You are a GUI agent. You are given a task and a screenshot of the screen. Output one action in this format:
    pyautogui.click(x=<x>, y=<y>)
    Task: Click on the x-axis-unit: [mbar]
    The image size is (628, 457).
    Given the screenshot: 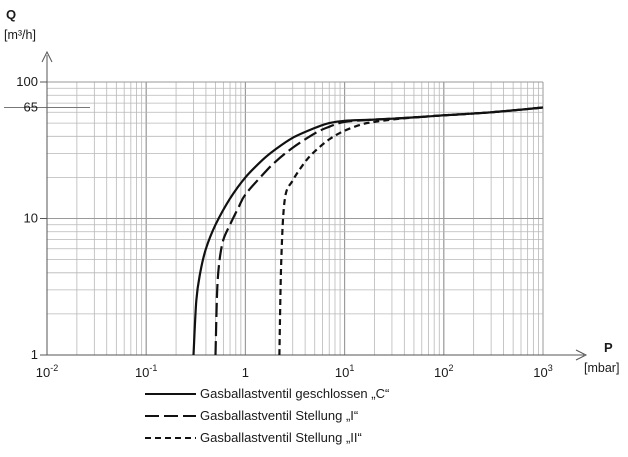 What is the action you would take?
    pyautogui.click(x=601, y=368)
    